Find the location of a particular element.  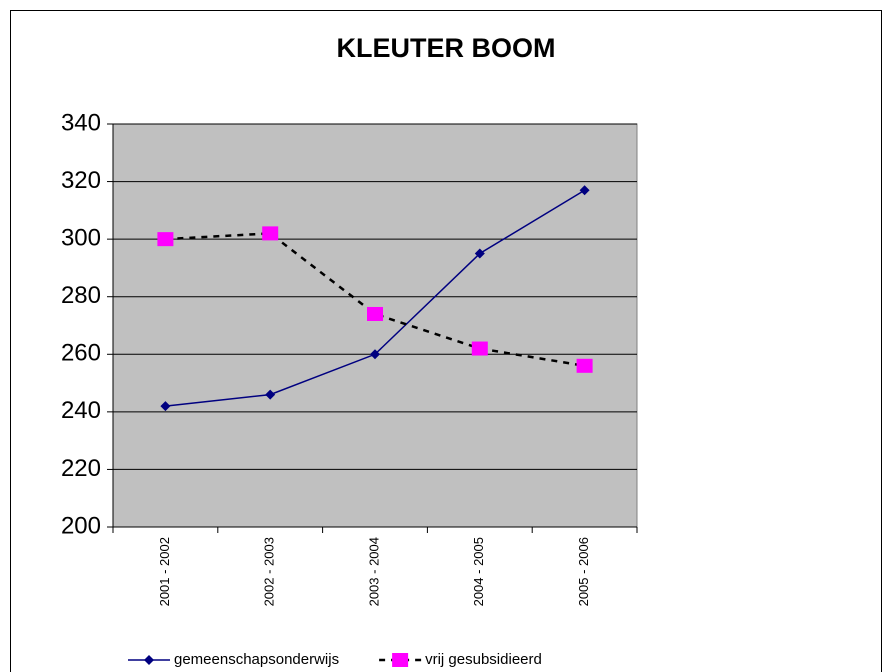

y-tick-label: 300 is located at coordinates (81, 237).